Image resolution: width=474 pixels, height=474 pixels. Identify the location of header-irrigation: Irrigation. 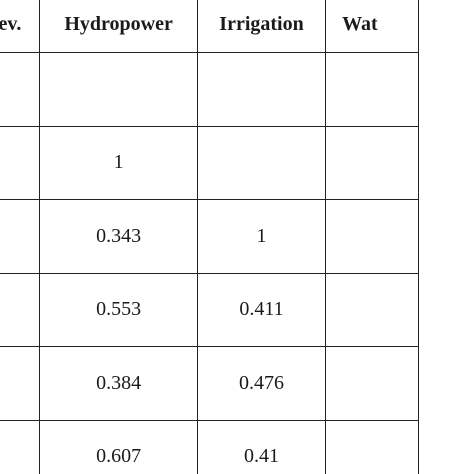
(261, 26).